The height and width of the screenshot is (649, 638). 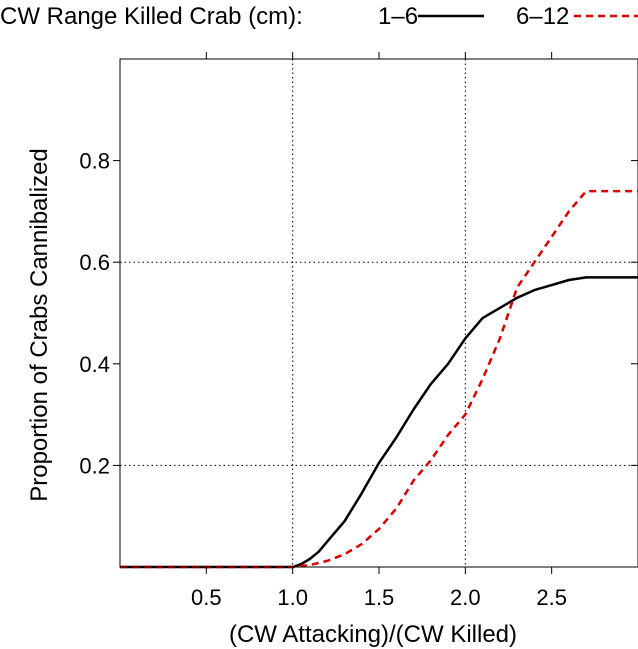 I want to click on y-axis-label: Proportion of Crabs Cannibalized, so click(x=39, y=325).